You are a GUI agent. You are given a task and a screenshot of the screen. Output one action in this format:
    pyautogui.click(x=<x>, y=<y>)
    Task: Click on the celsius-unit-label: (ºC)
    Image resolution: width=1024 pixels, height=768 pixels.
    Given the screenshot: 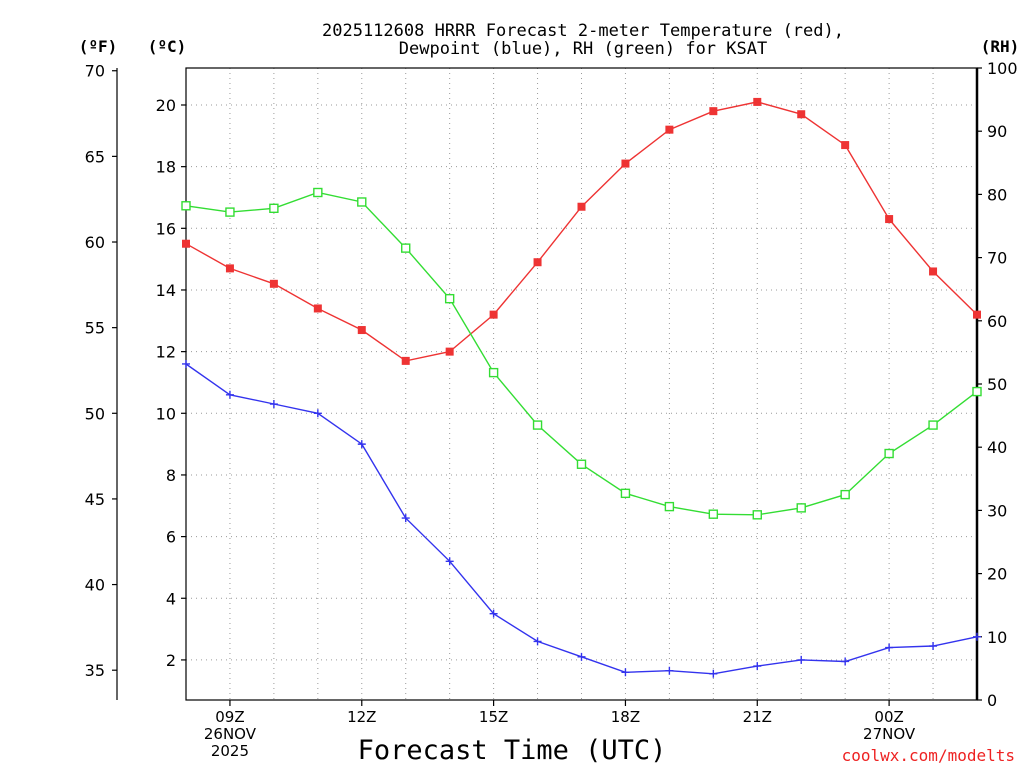 What is the action you would take?
    pyautogui.click(x=167, y=46)
    